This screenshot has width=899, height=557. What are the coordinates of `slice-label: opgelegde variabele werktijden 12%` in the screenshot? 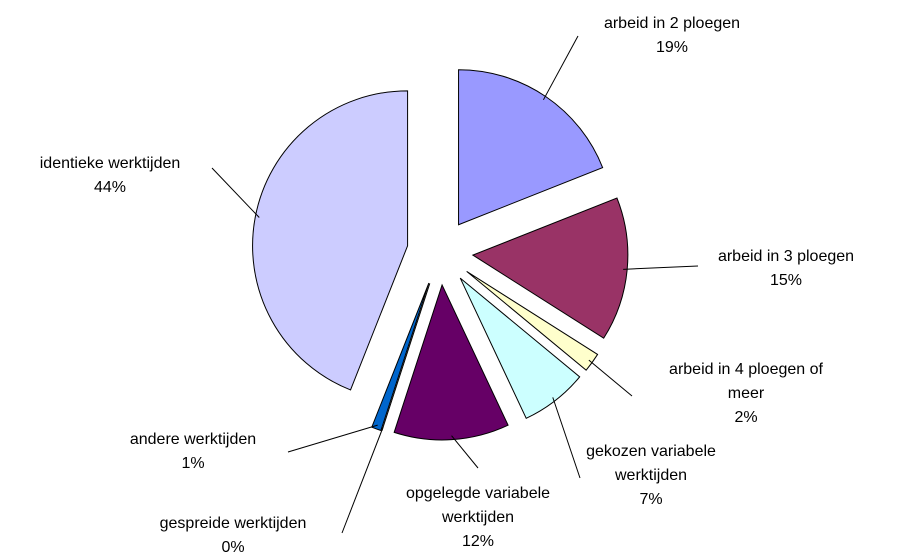 It's located at (478, 518).